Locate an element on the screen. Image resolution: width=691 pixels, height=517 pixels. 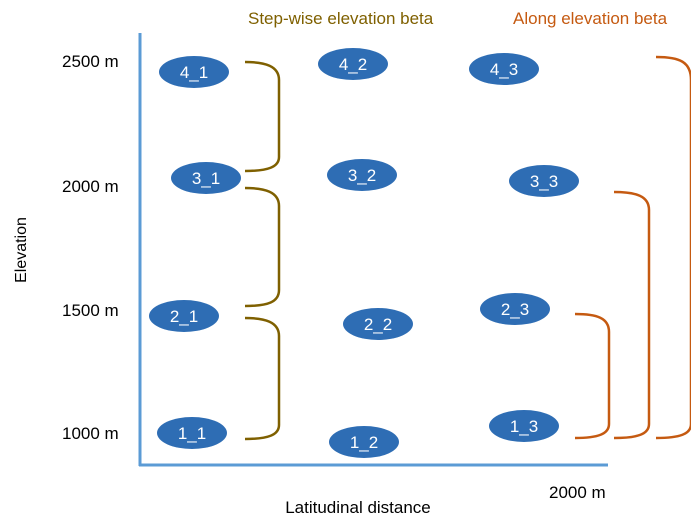
plot-4-2-label: 4_2 is located at coordinates (353, 64).